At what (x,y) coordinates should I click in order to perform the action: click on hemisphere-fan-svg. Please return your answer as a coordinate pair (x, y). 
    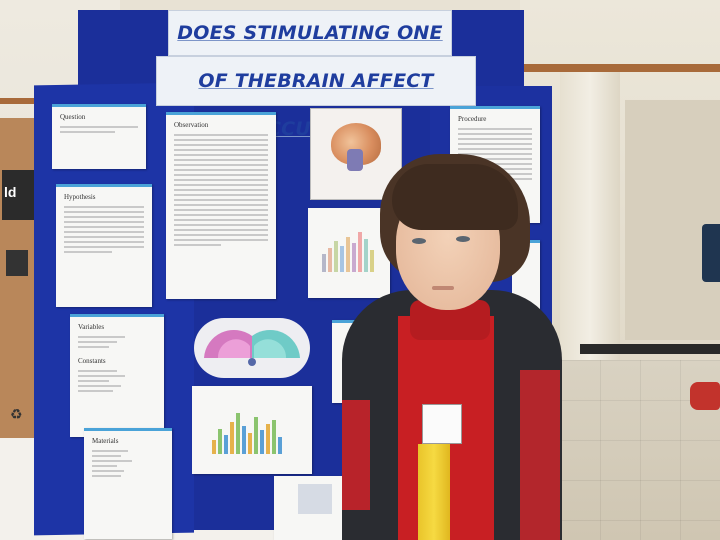
    Looking at the image, I should click on (252, 347).